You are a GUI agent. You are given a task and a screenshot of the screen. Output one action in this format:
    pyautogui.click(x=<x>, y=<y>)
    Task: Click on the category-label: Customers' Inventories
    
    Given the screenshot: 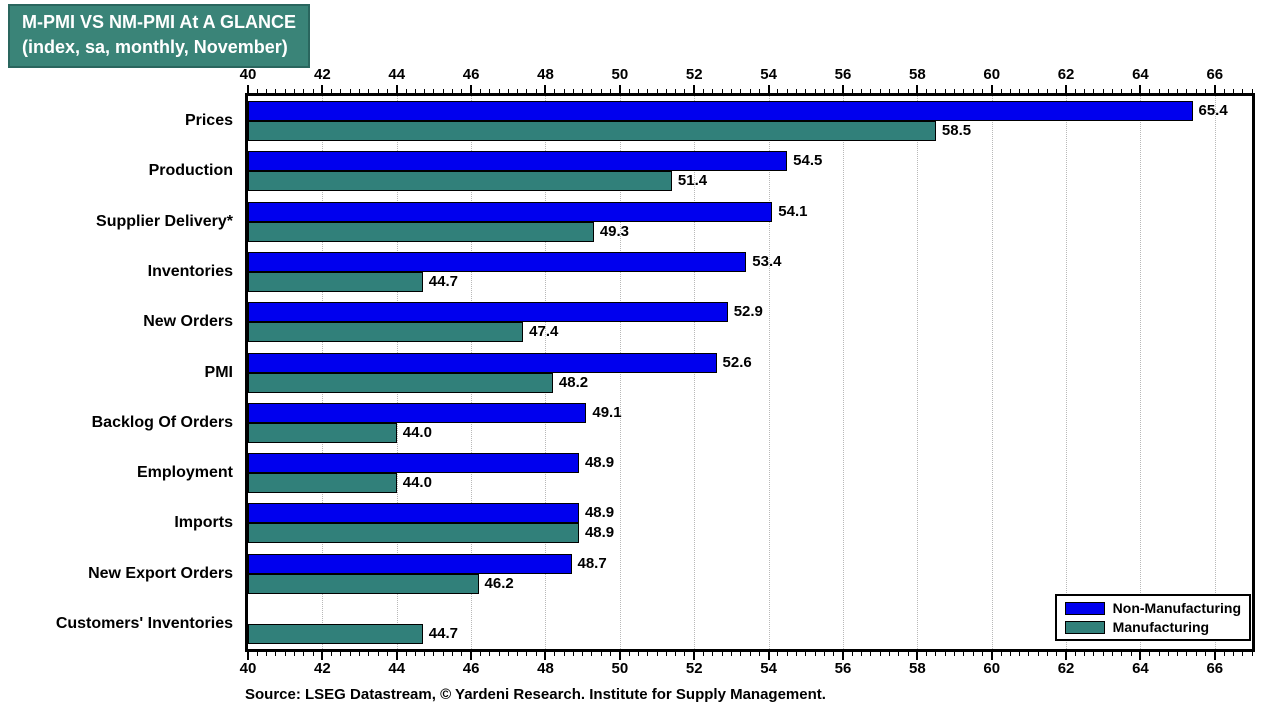 What is the action you would take?
    pyautogui.click(x=144, y=623)
    